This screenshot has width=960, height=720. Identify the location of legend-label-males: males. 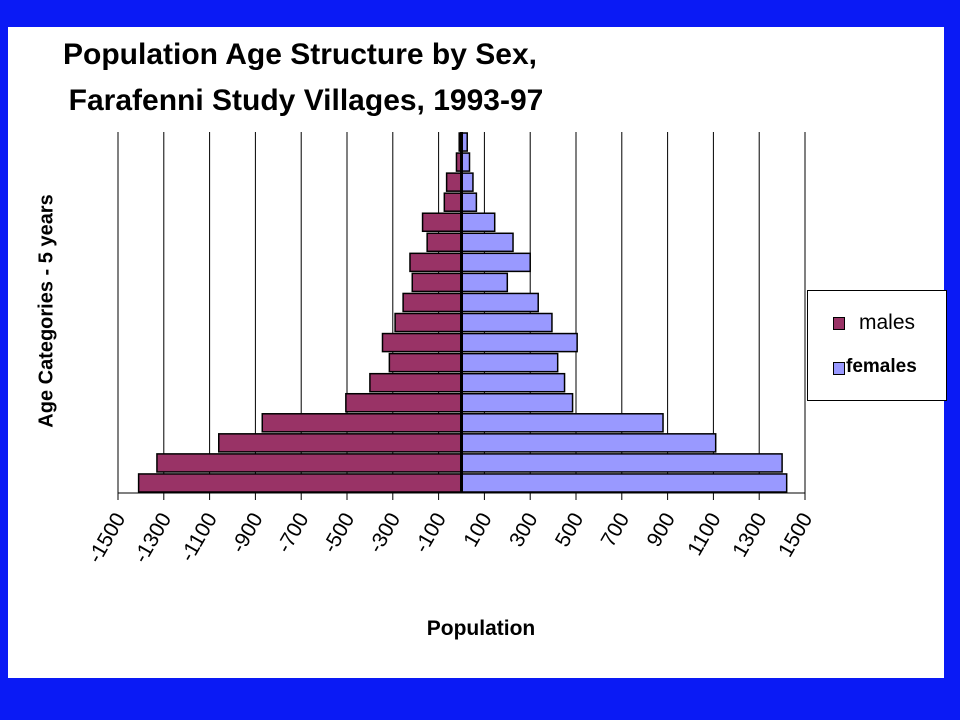
(887, 322).